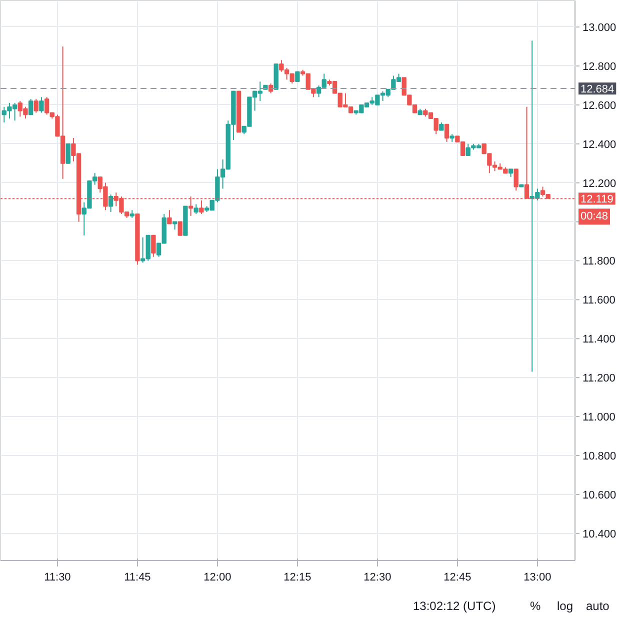 The height and width of the screenshot is (625, 625). What do you see at coordinates (454, 606) in the screenshot?
I see `text: 13:02:12 (UTC)` at bounding box center [454, 606].